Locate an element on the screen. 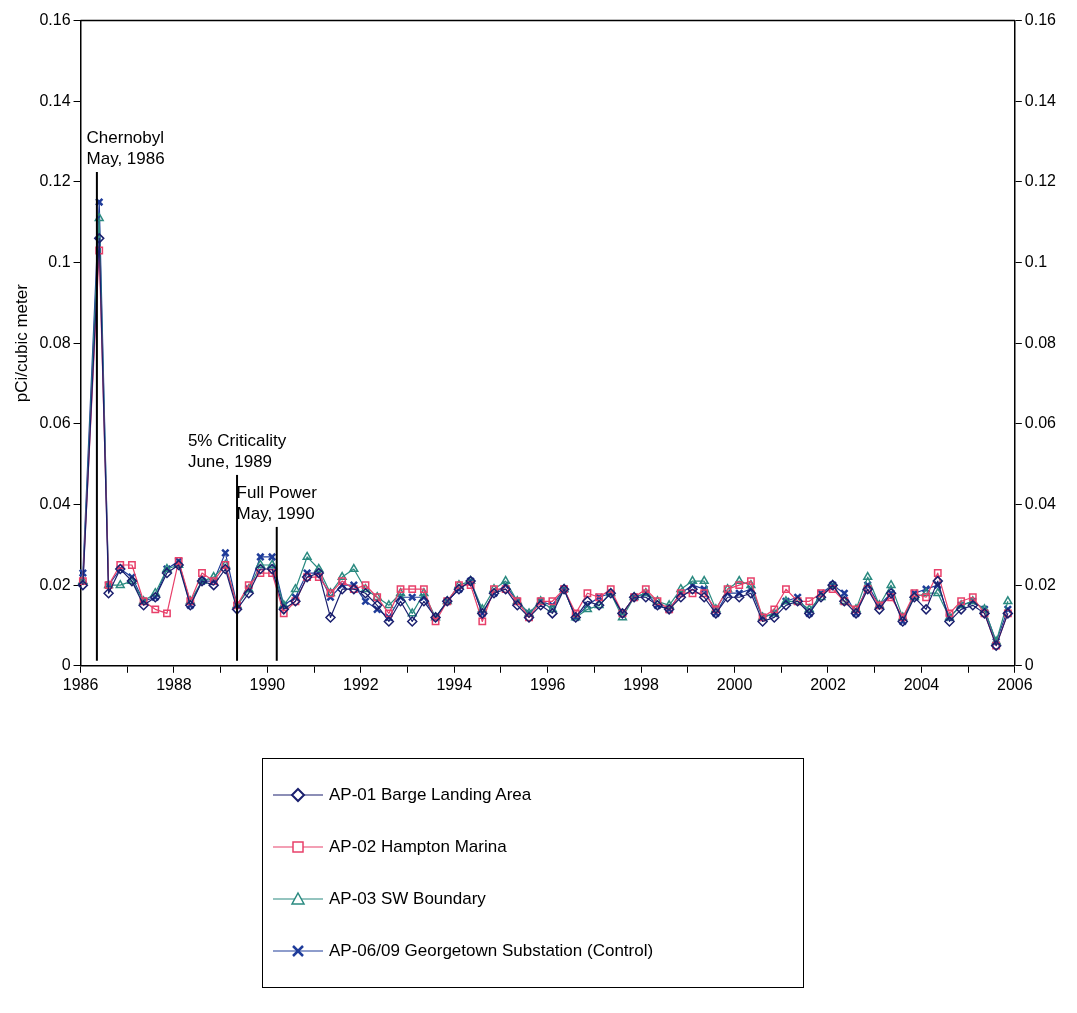  x-tick-label: 1994 is located at coordinates (454, 684).